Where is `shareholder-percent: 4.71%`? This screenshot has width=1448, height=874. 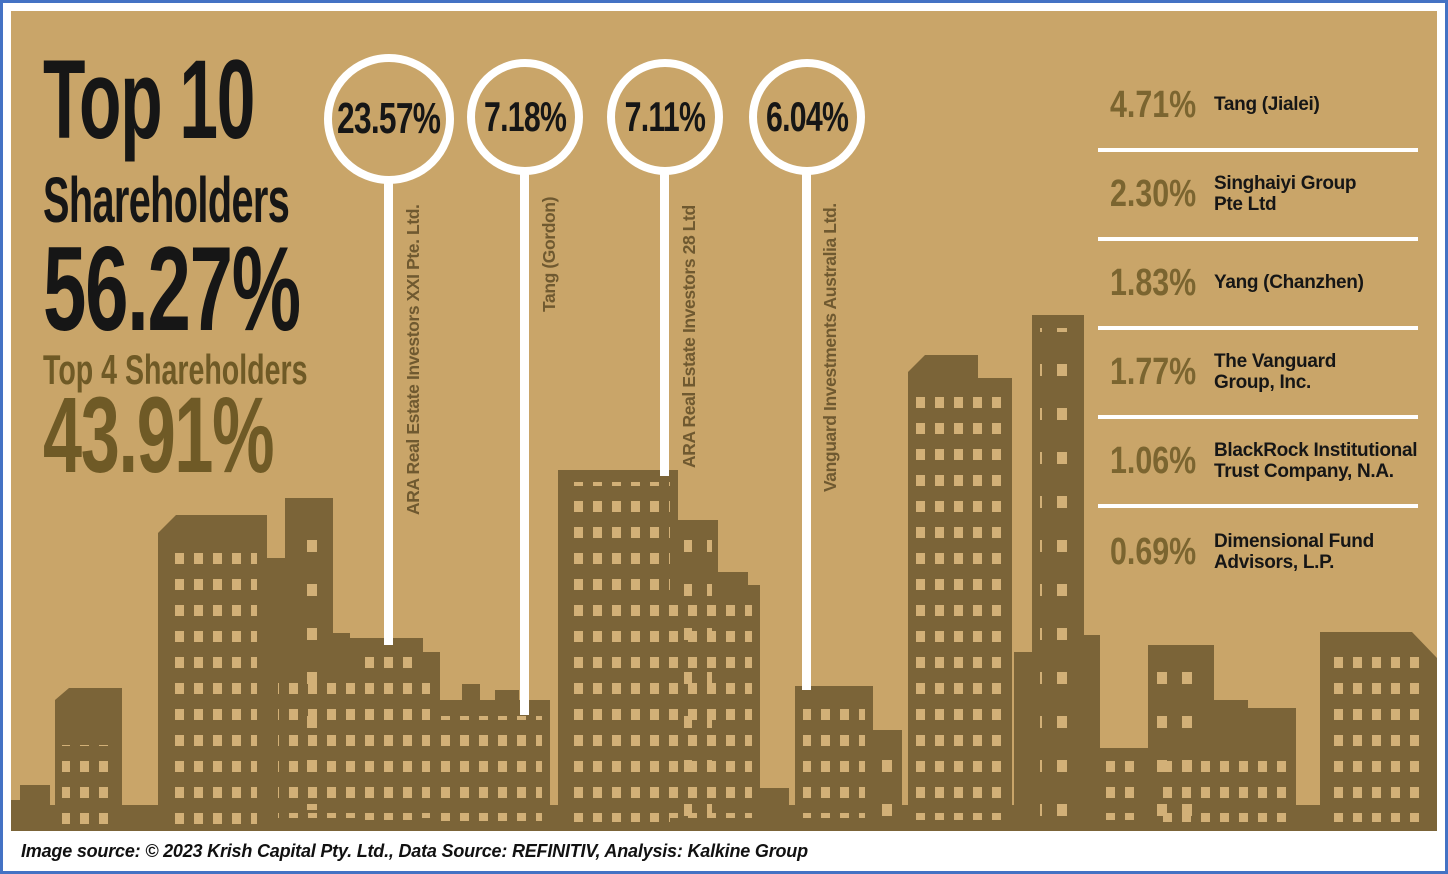
shareholder-percent: 4.71% is located at coordinates (1153, 105).